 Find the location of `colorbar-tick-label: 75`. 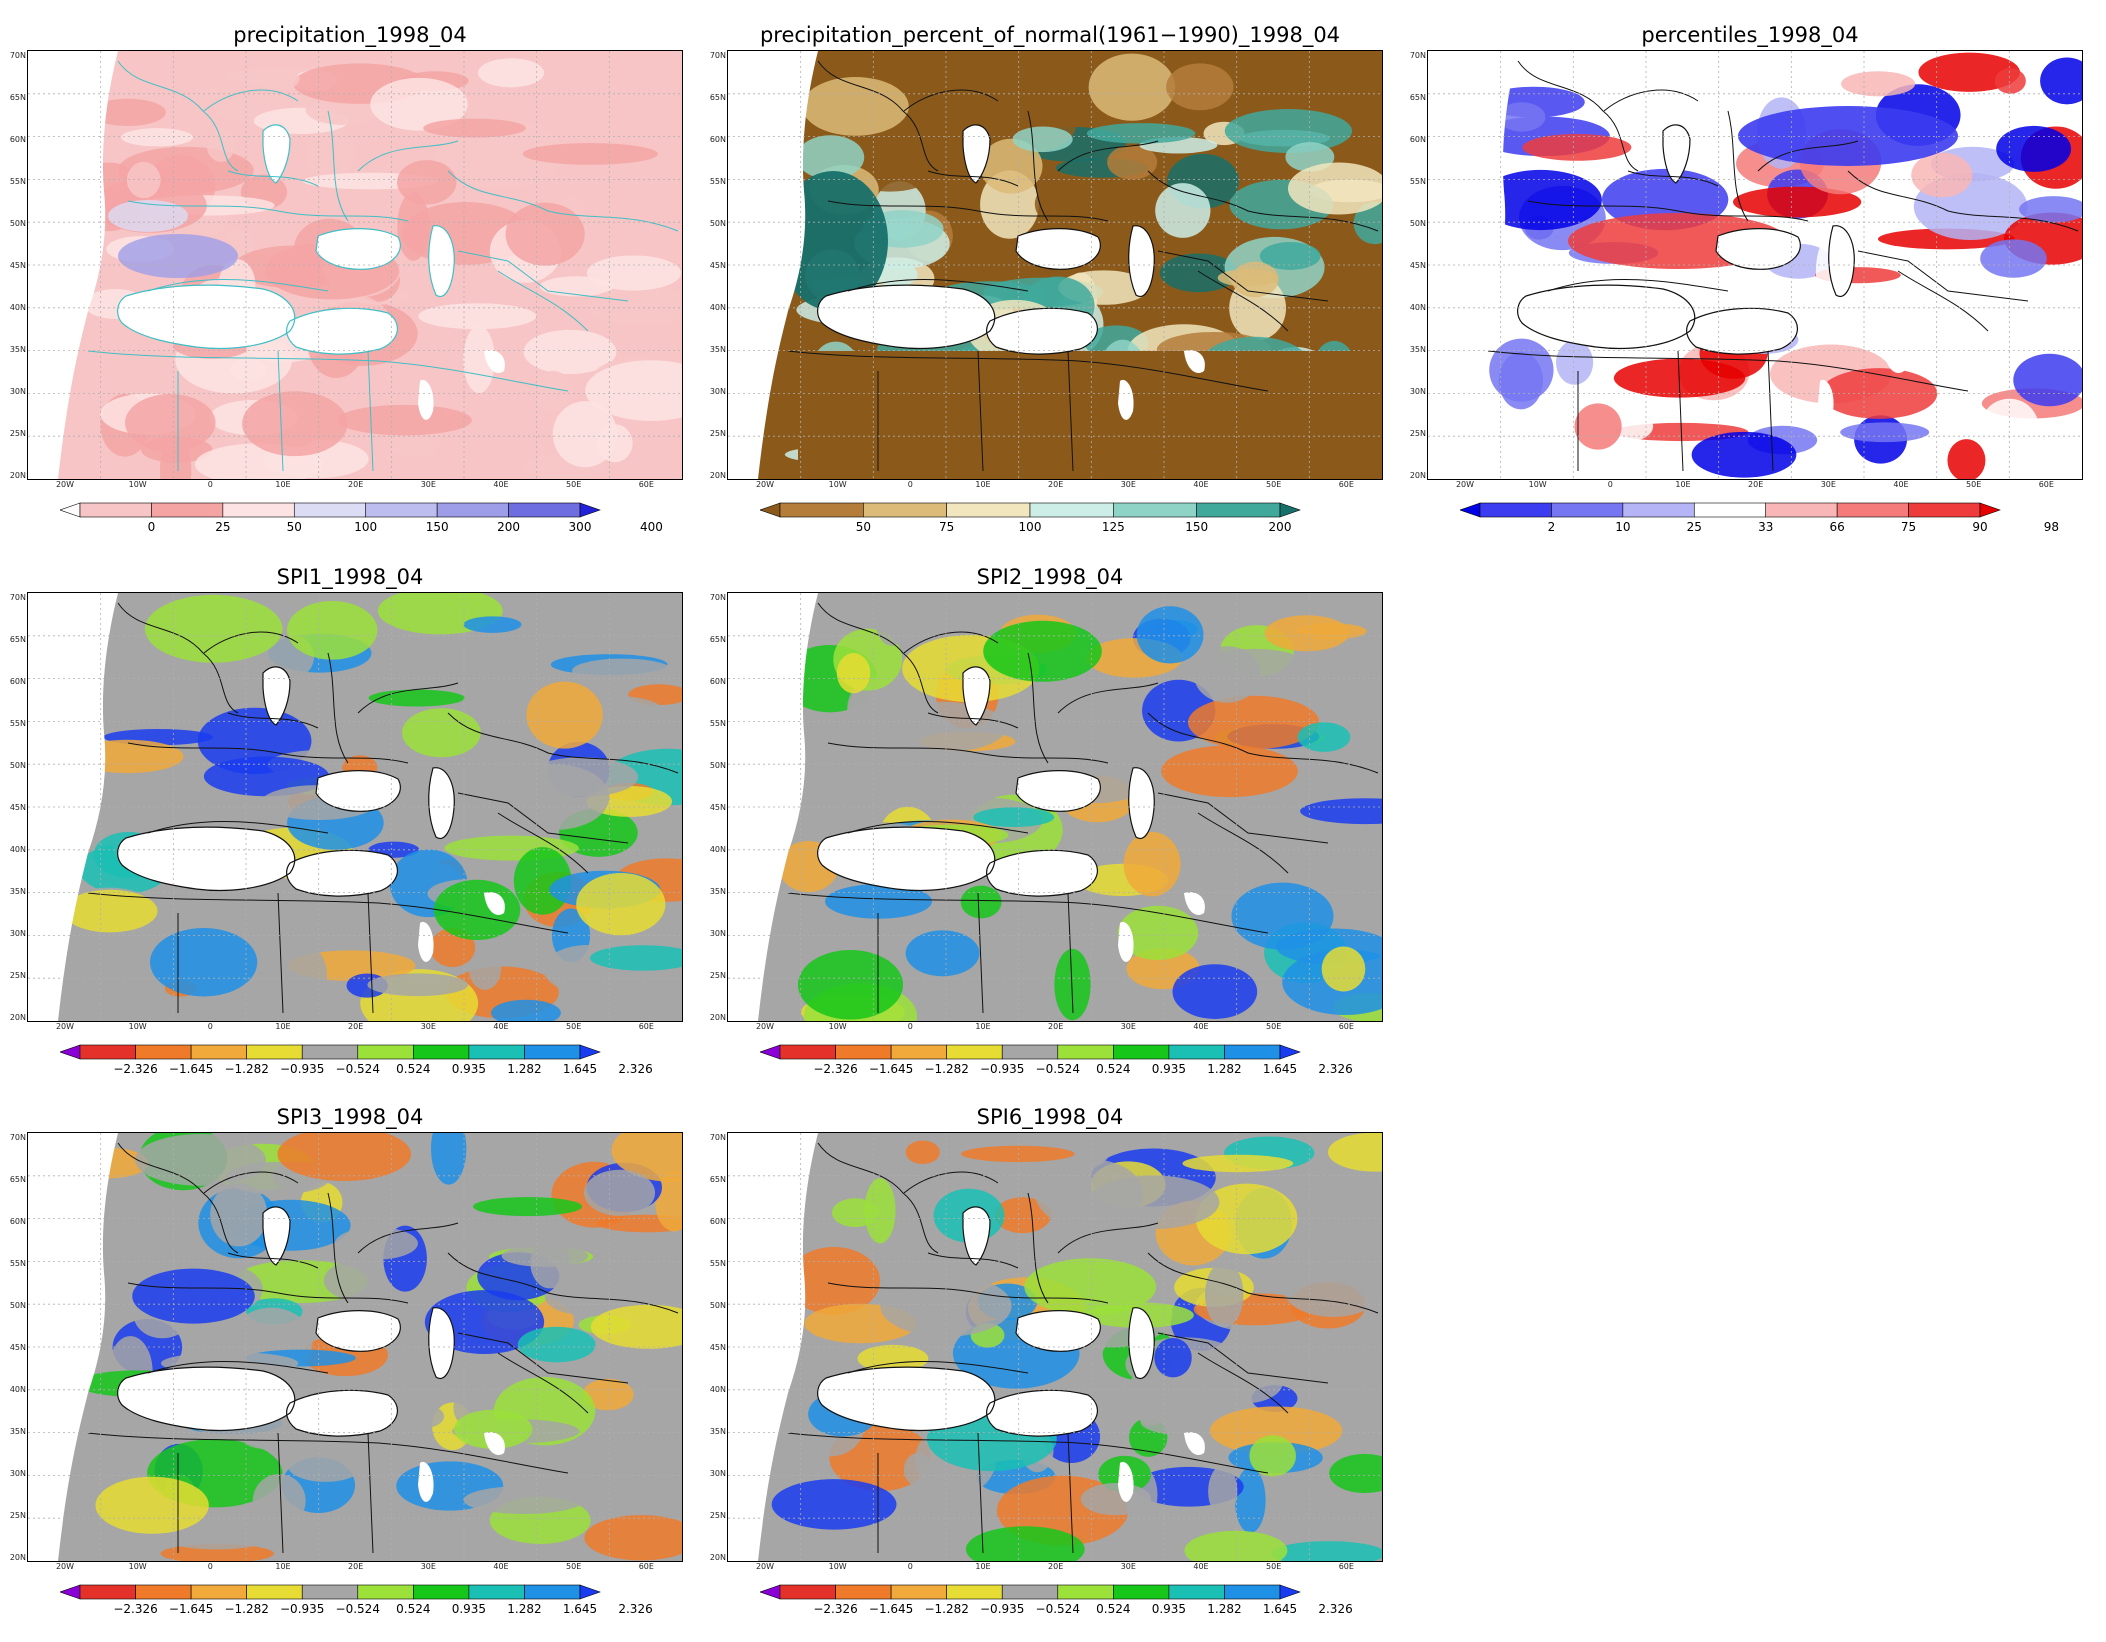

colorbar-tick-label: 75 is located at coordinates (1908, 527).